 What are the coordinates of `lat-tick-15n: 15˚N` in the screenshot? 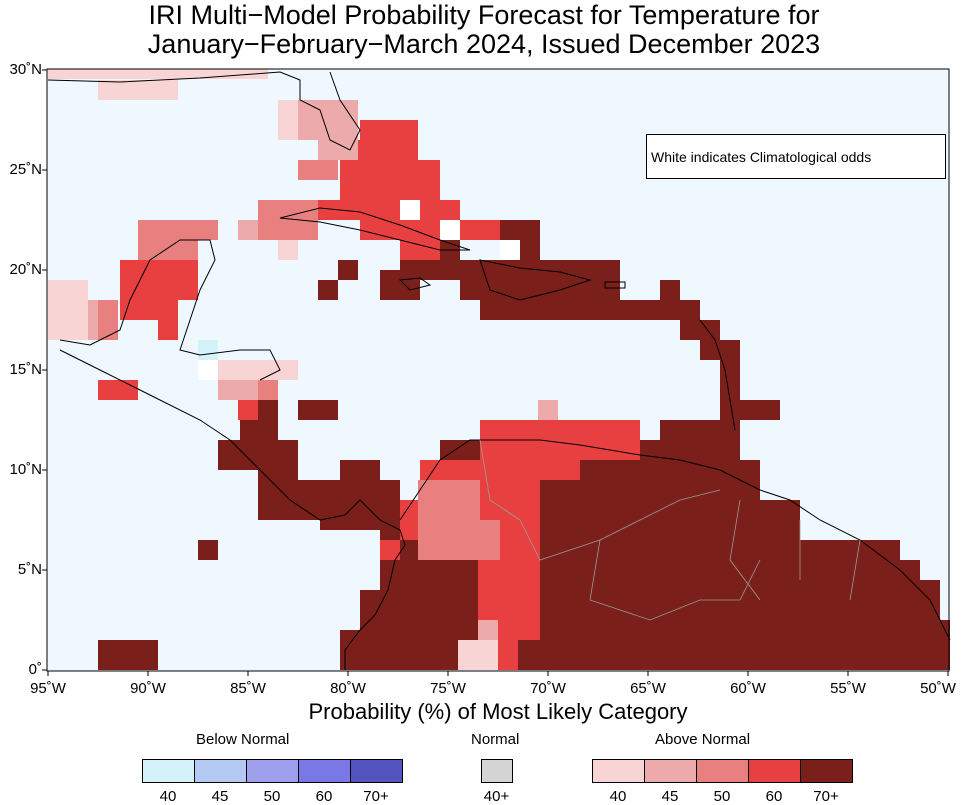 It's located at (25, 369).